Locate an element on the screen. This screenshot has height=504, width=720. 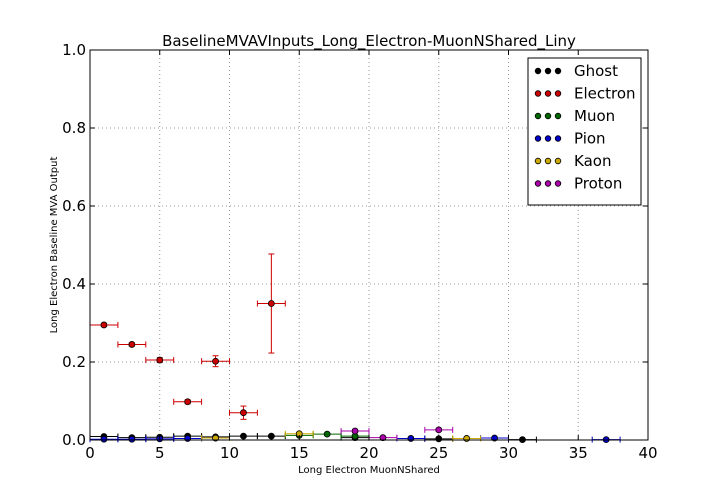
x-tick-label: 25 is located at coordinates (438, 453).